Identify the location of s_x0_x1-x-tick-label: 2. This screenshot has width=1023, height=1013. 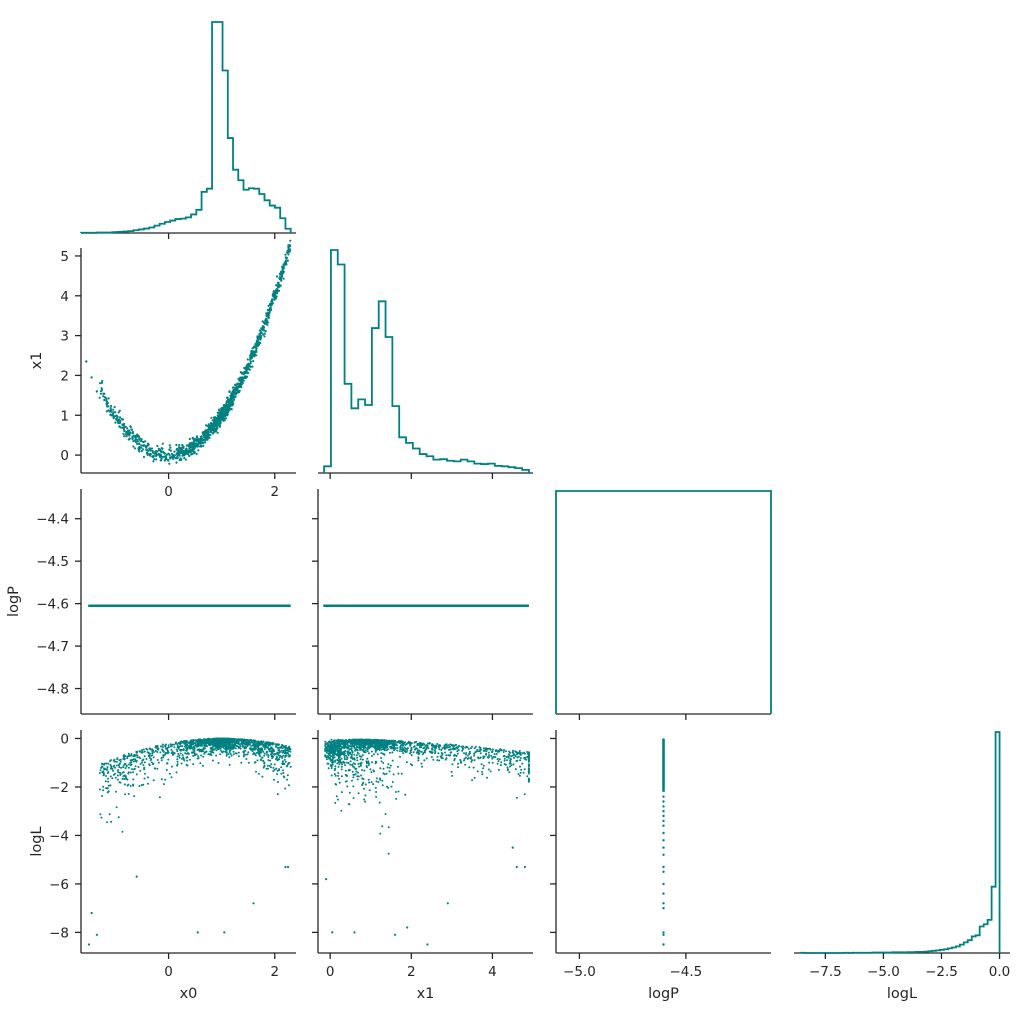
(274, 492).